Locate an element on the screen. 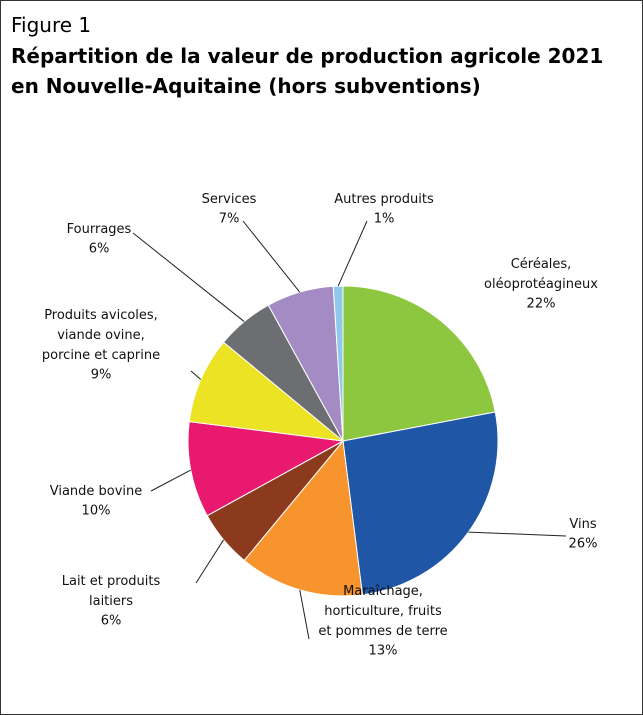 This screenshot has height=715, width=643. slice-value-label: 22% is located at coordinates (541, 304).